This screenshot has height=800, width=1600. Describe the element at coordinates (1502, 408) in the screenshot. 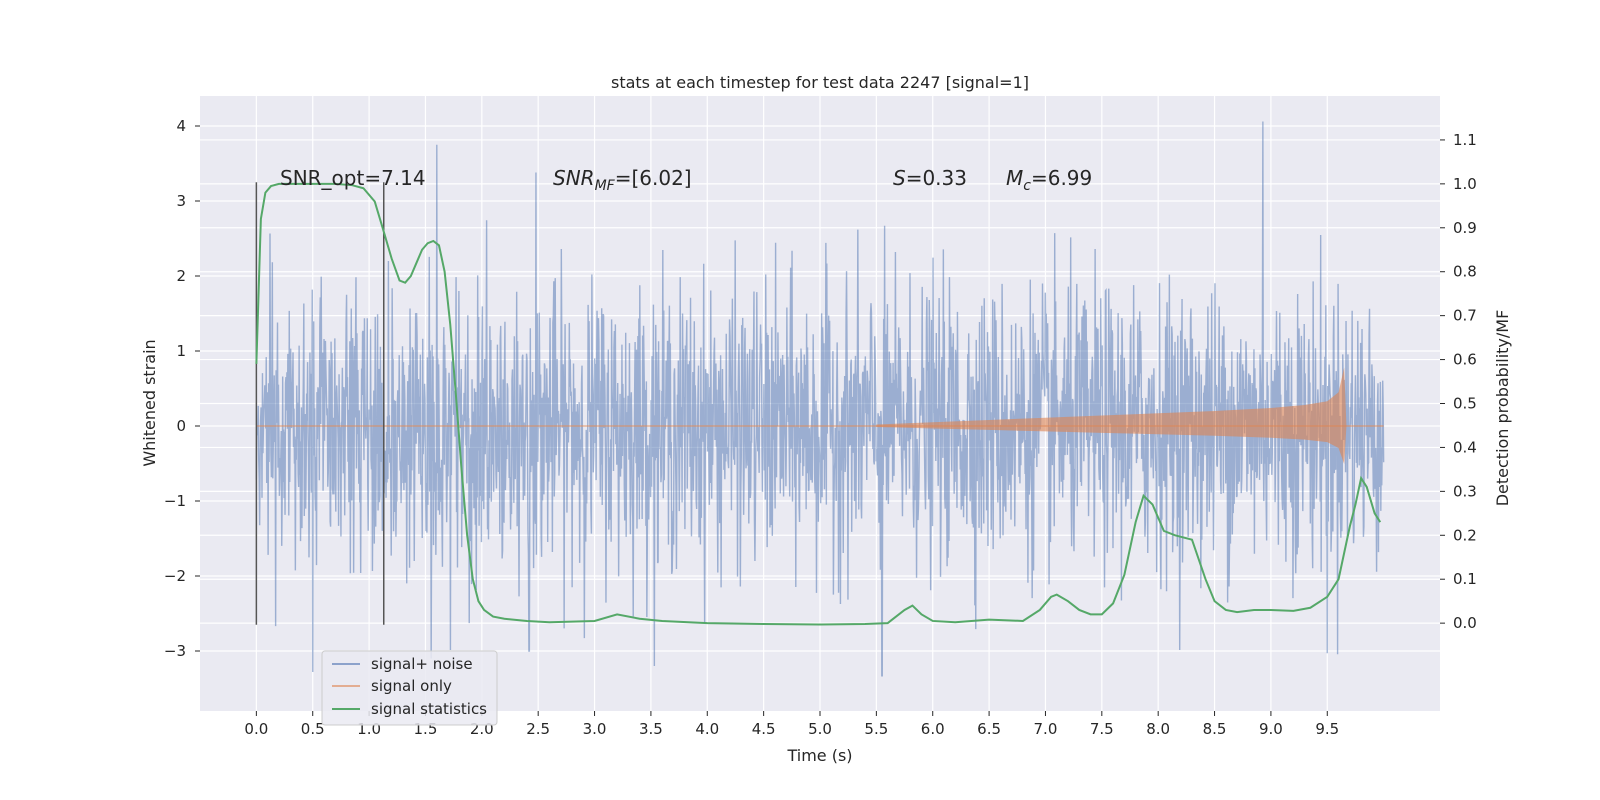

I see `y-axis-label-right: Detection probability/MF` at that location.